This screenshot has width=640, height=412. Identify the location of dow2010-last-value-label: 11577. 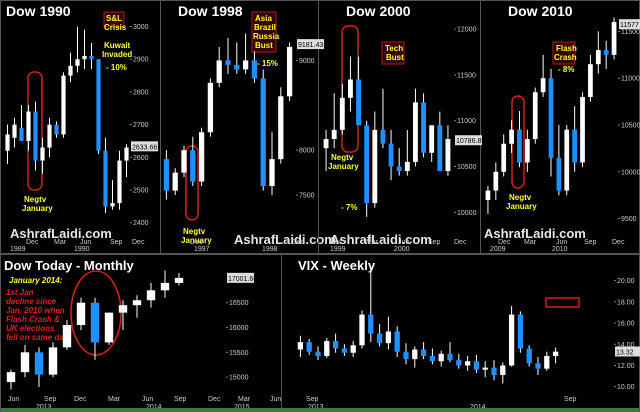
(629, 25).